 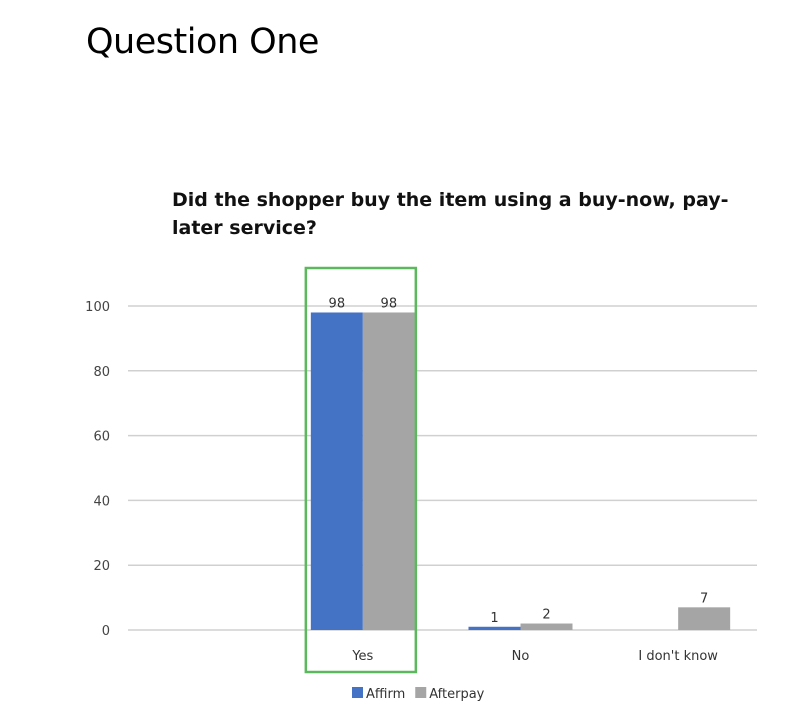 What do you see at coordinates (97, 307) in the screenshot?
I see `y-tick-label: 100` at bounding box center [97, 307].